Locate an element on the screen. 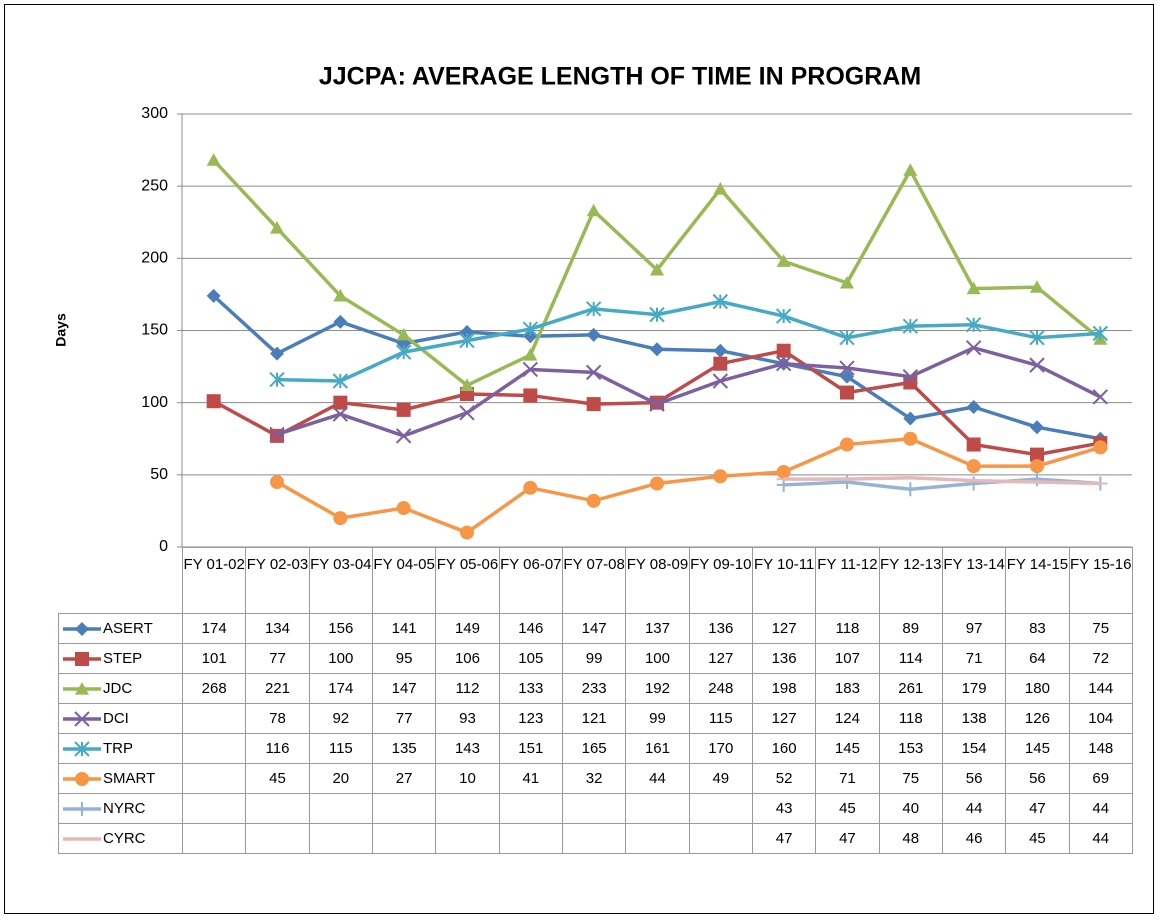 The width and height of the screenshot is (1160, 920). legend-label: SMART is located at coordinates (129, 778).